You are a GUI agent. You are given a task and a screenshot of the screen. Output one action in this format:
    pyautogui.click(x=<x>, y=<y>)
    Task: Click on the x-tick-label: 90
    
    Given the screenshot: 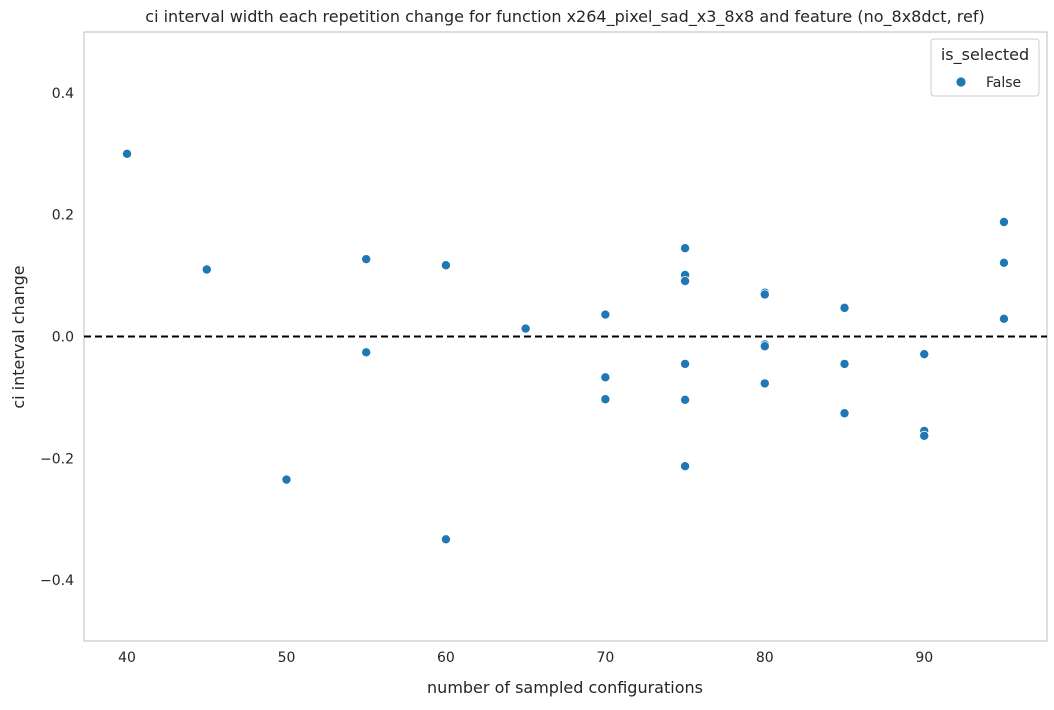 What is the action you would take?
    pyautogui.click(x=924, y=658)
    